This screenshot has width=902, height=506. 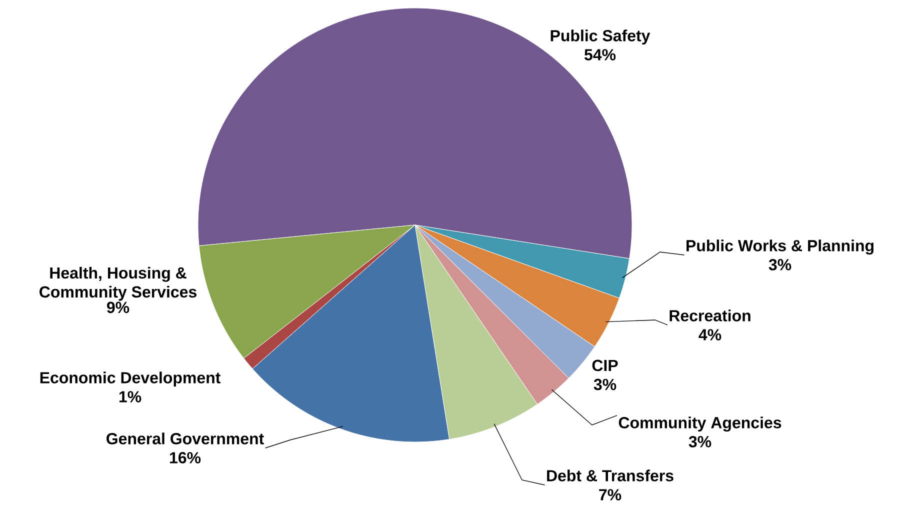 What do you see at coordinates (605, 366) in the screenshot?
I see `slice-label: CIP` at bounding box center [605, 366].